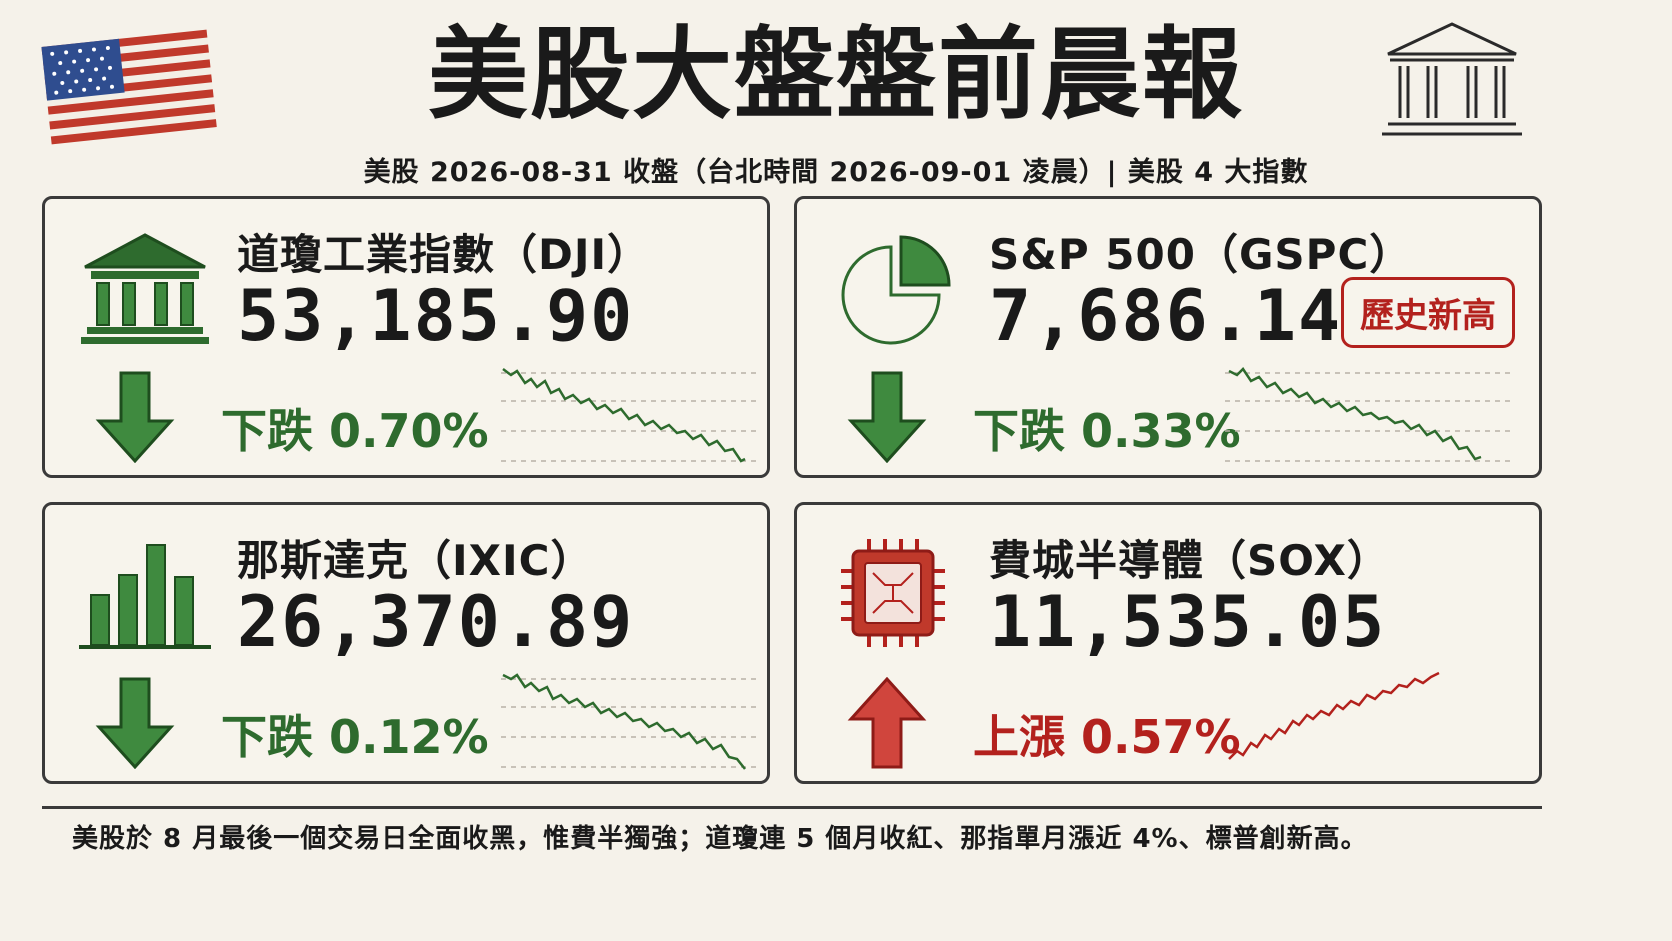 The width and height of the screenshot is (1672, 941). I want to click on index-value: 53,185.90, so click(436, 316).